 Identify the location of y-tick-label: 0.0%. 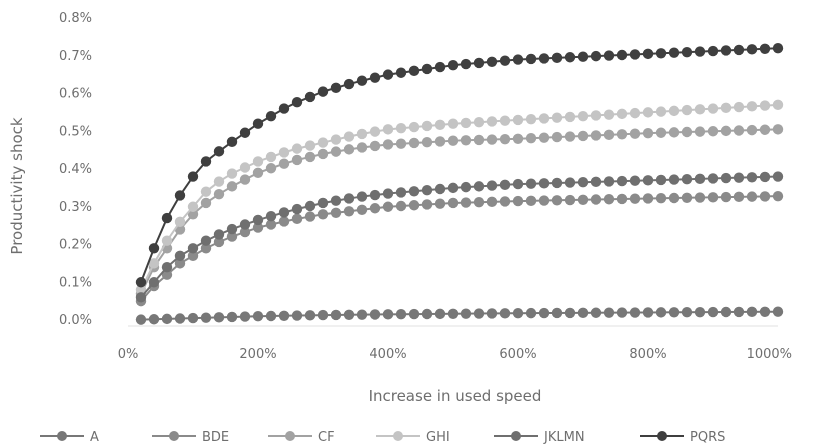
(75, 320).